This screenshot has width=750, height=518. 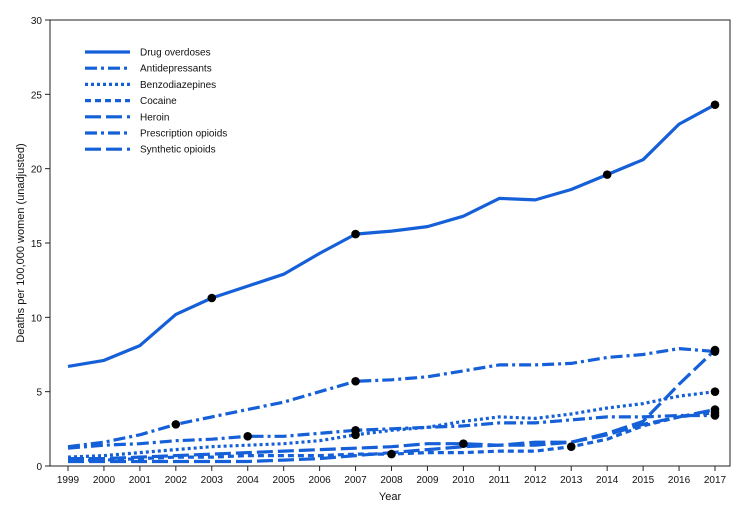 I want to click on x-tick-label: 1999, so click(x=68, y=480).